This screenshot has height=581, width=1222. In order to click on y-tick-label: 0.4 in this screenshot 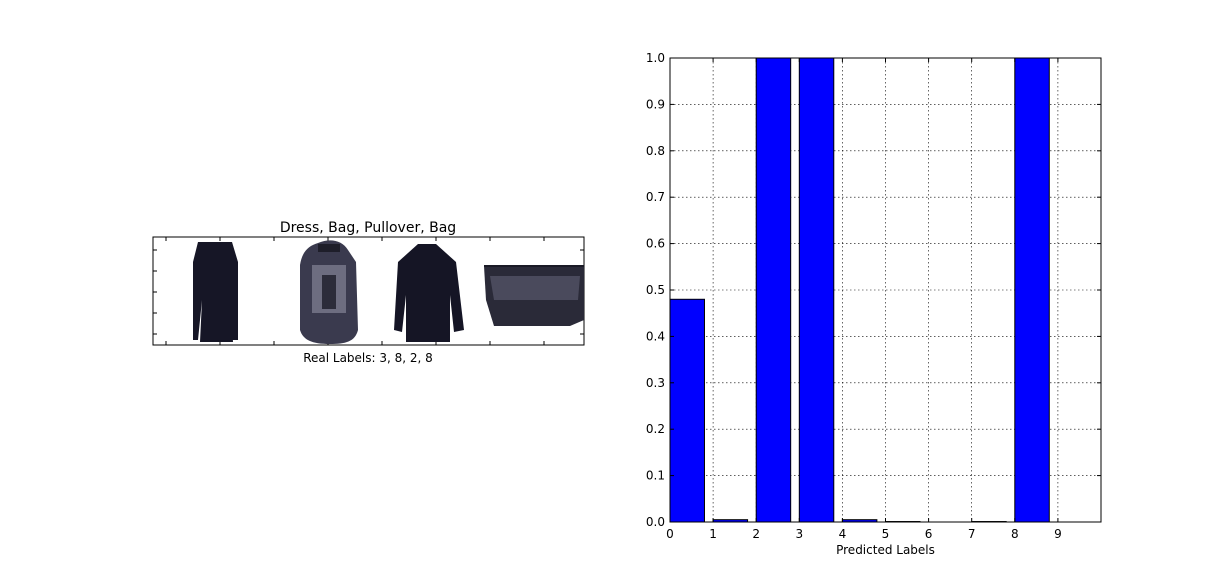, I will do `click(655, 336)`.